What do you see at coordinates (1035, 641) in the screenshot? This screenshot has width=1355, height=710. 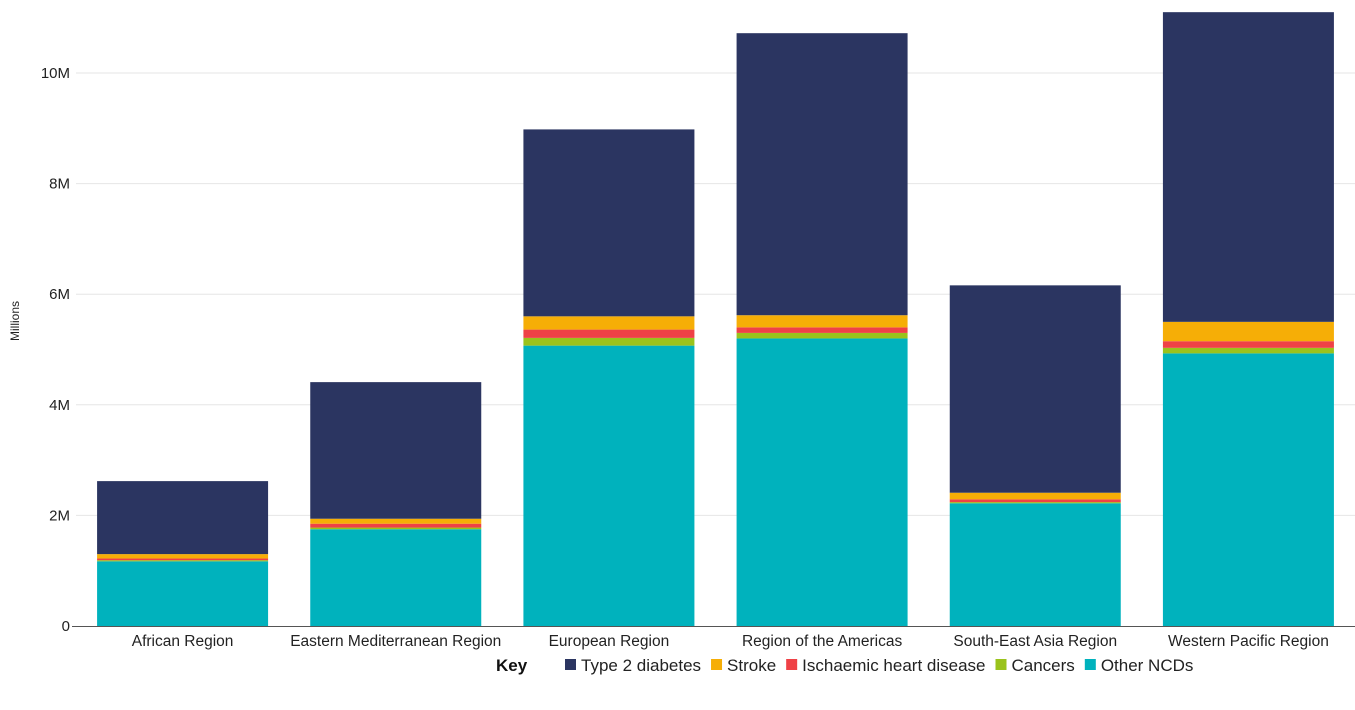 I see `x-tick-label: South-East Asia Region` at bounding box center [1035, 641].